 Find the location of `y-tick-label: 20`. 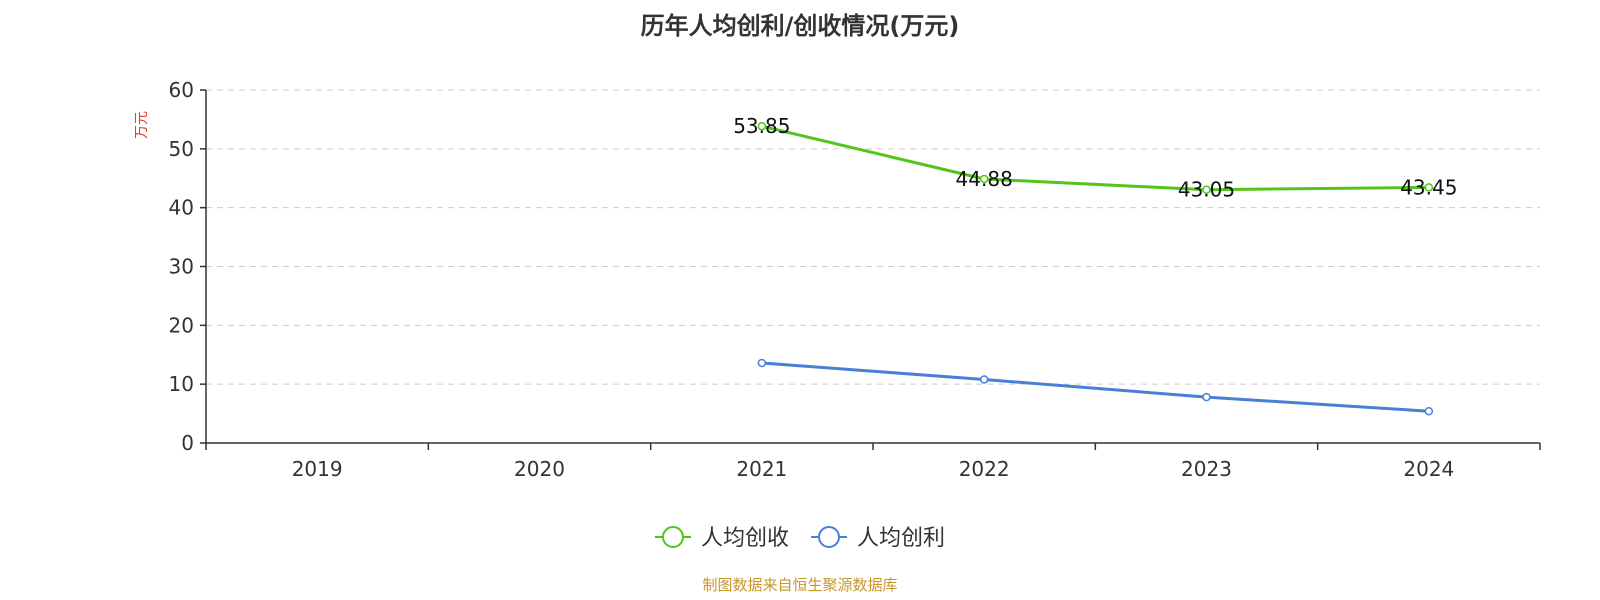

y-tick-label: 20 is located at coordinates (181, 325).